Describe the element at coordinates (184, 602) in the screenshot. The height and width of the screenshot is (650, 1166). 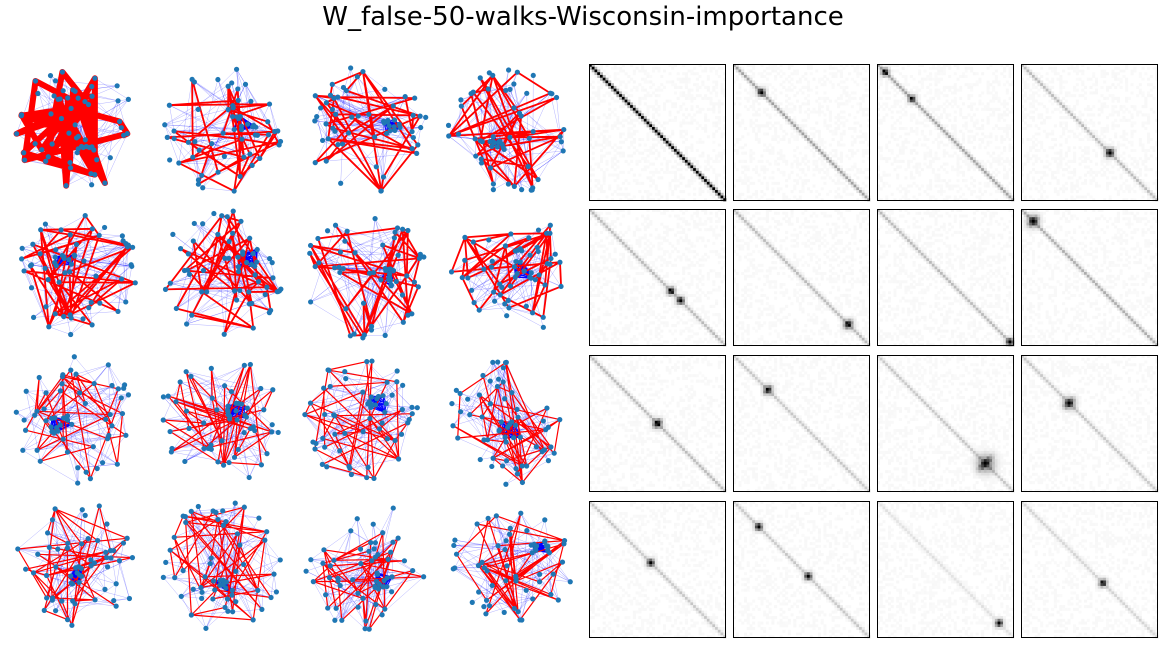
I see `graph-edge` at that location.